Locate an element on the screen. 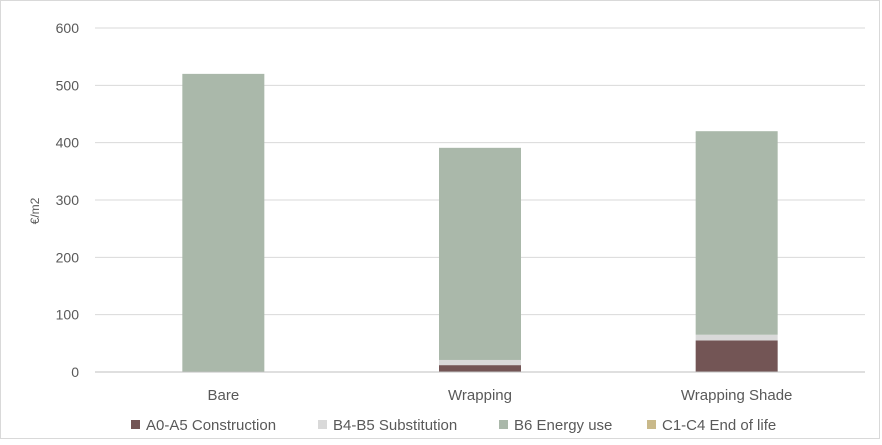 Image resolution: width=882 pixels, height=445 pixels. legend-label: C1-C4 End of life is located at coordinates (719, 425).